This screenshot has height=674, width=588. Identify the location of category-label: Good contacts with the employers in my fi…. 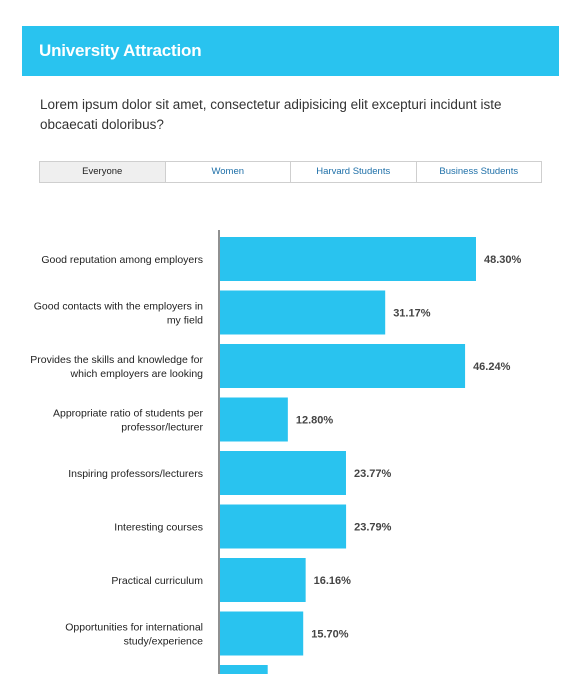
(118, 314).